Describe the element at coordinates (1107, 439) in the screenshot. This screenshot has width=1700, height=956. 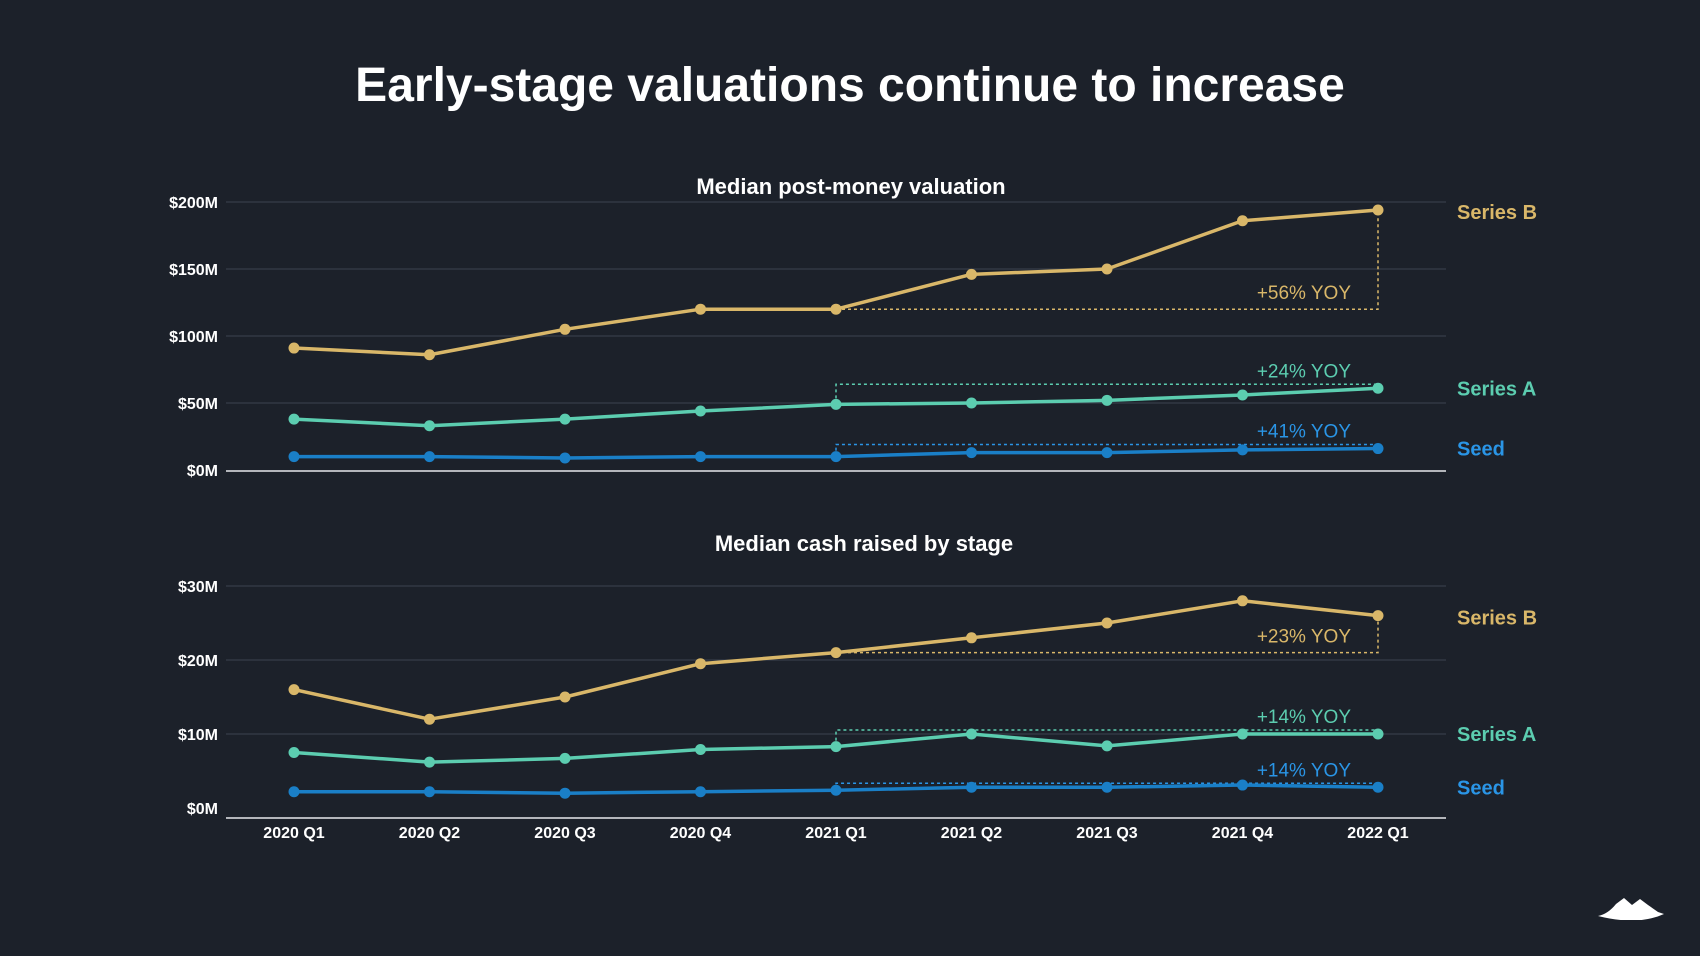
I see `yoy-annotation-seed: +41% YOY` at that location.